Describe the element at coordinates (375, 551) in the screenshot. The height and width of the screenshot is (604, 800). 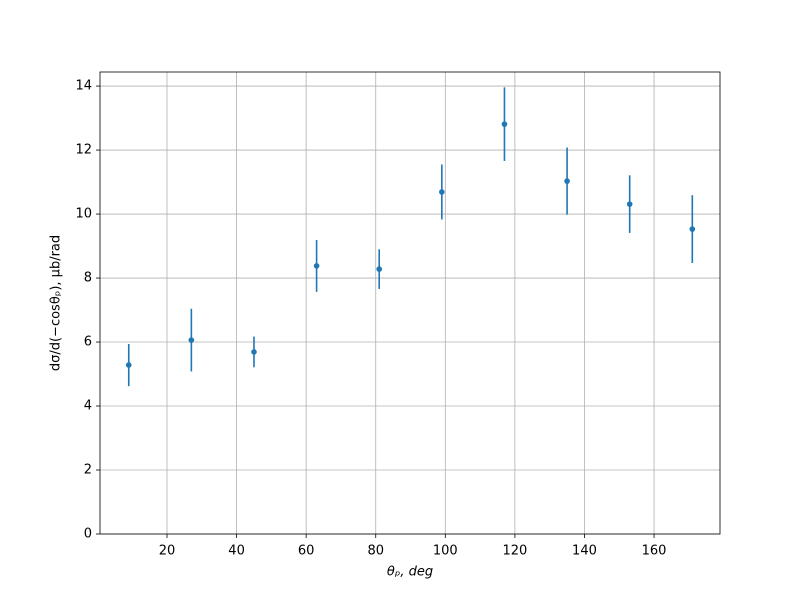
I see `x-tick-label: 80` at that location.